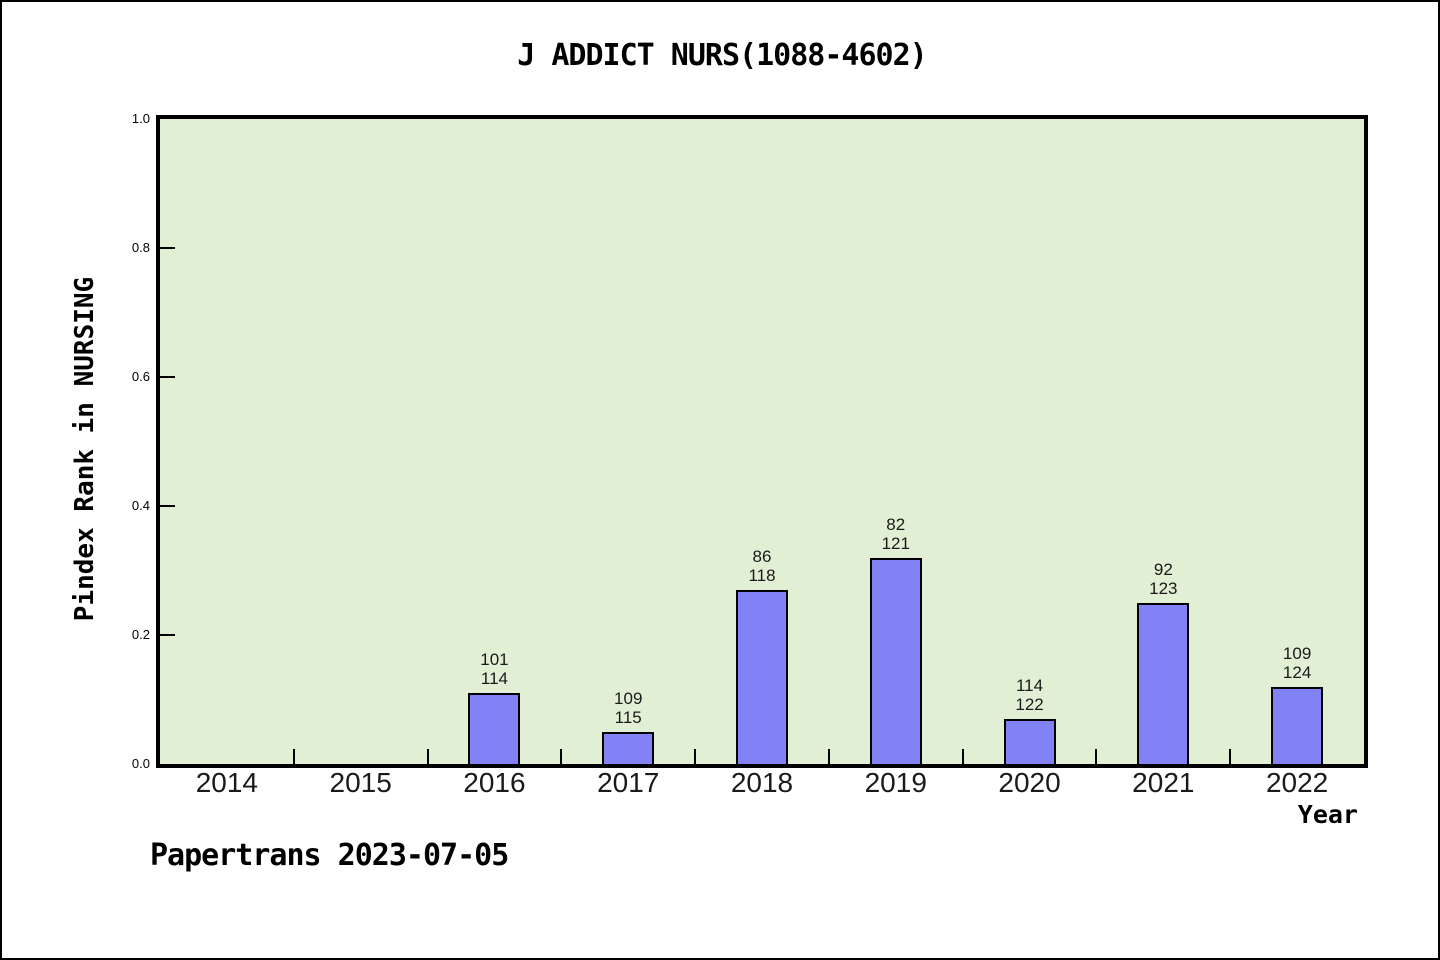 The width and height of the screenshot is (1440, 960). What do you see at coordinates (1029, 782) in the screenshot?
I see `x-tick-label: 2020` at bounding box center [1029, 782].